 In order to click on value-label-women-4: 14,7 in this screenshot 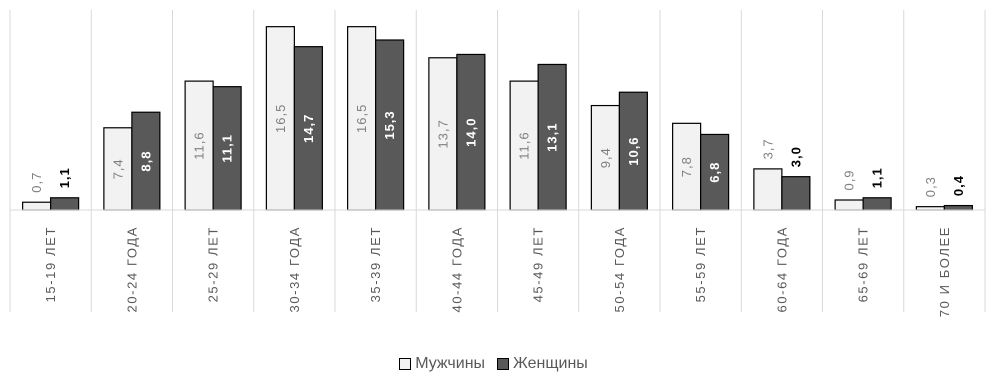, I will do `click(308, 128)`.